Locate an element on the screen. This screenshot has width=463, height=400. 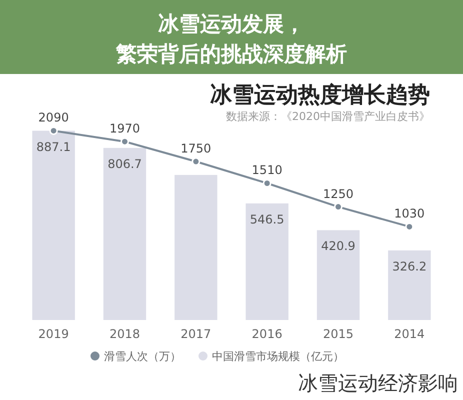
data-label: 326.2 is located at coordinates (409, 266).